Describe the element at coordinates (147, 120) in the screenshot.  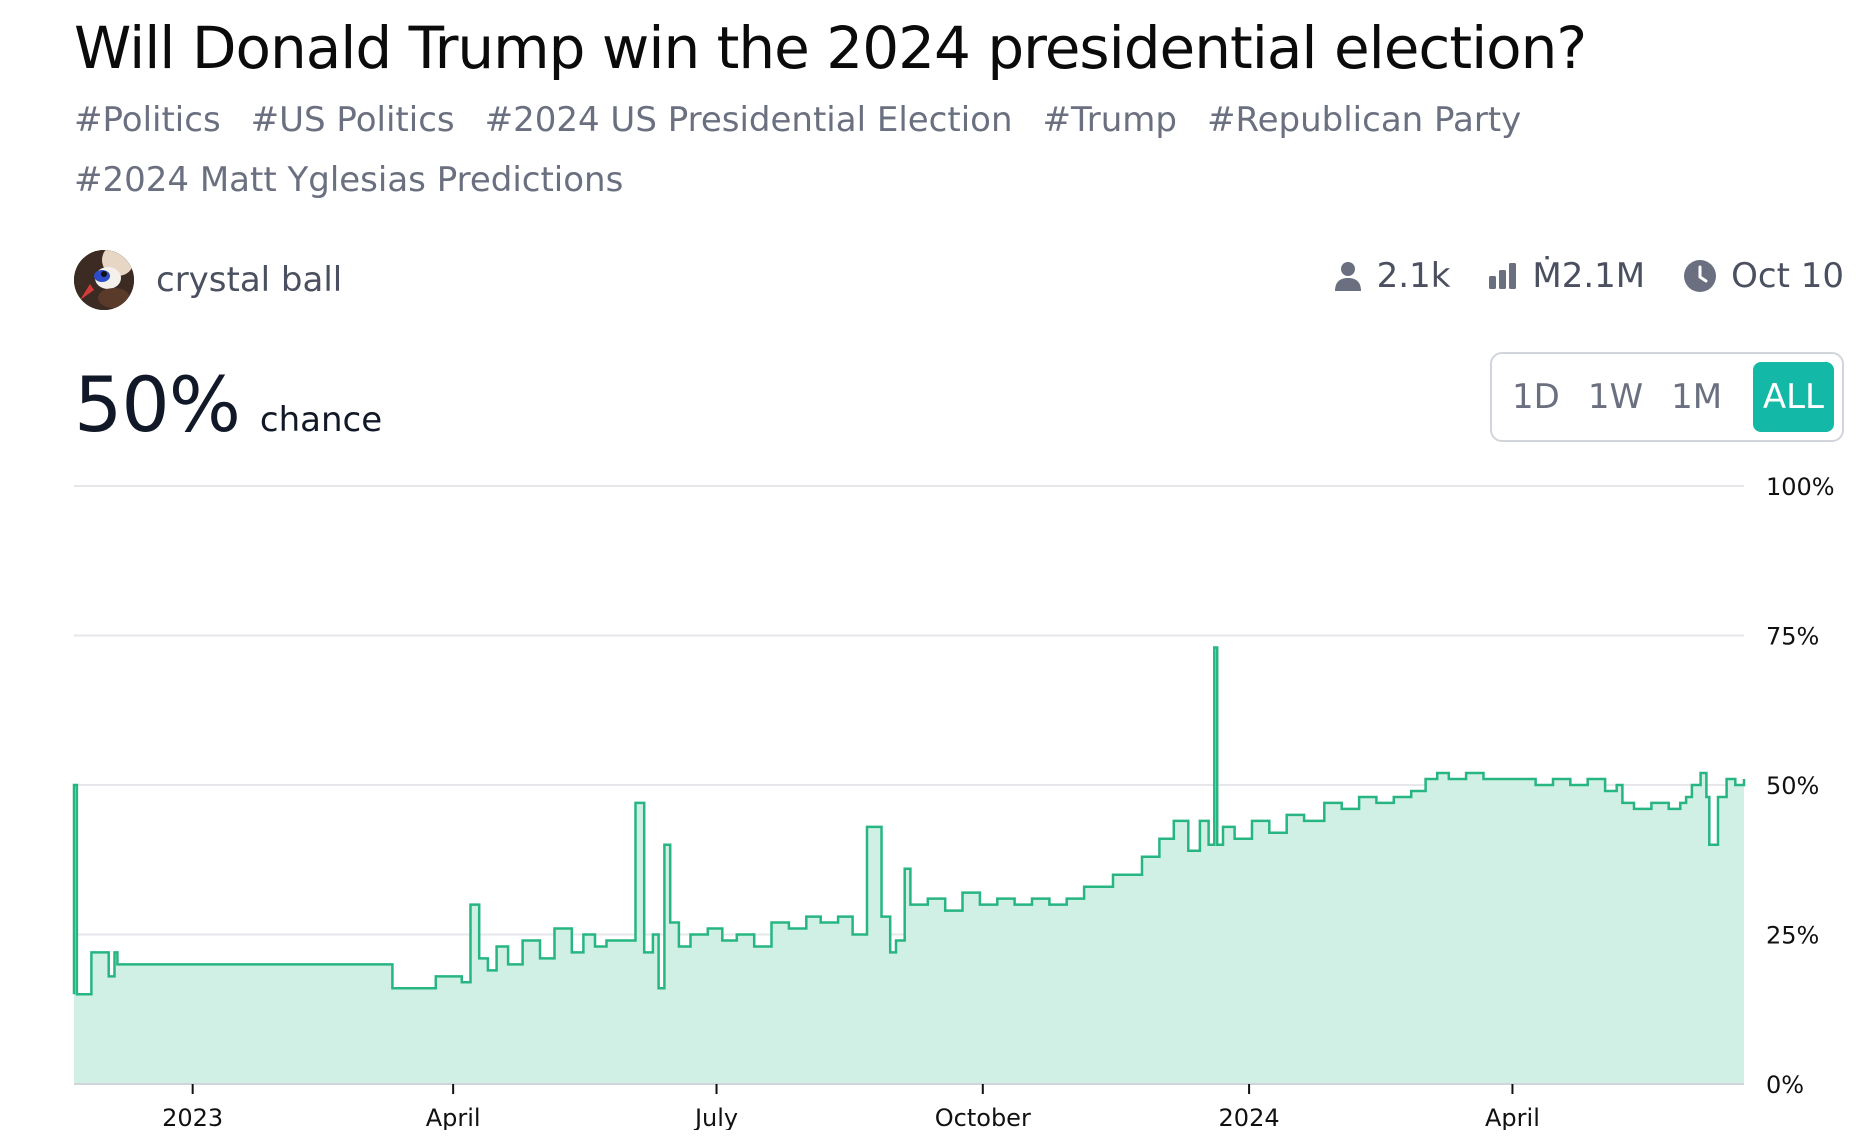
I see `tag-politics: #Politics` at that location.